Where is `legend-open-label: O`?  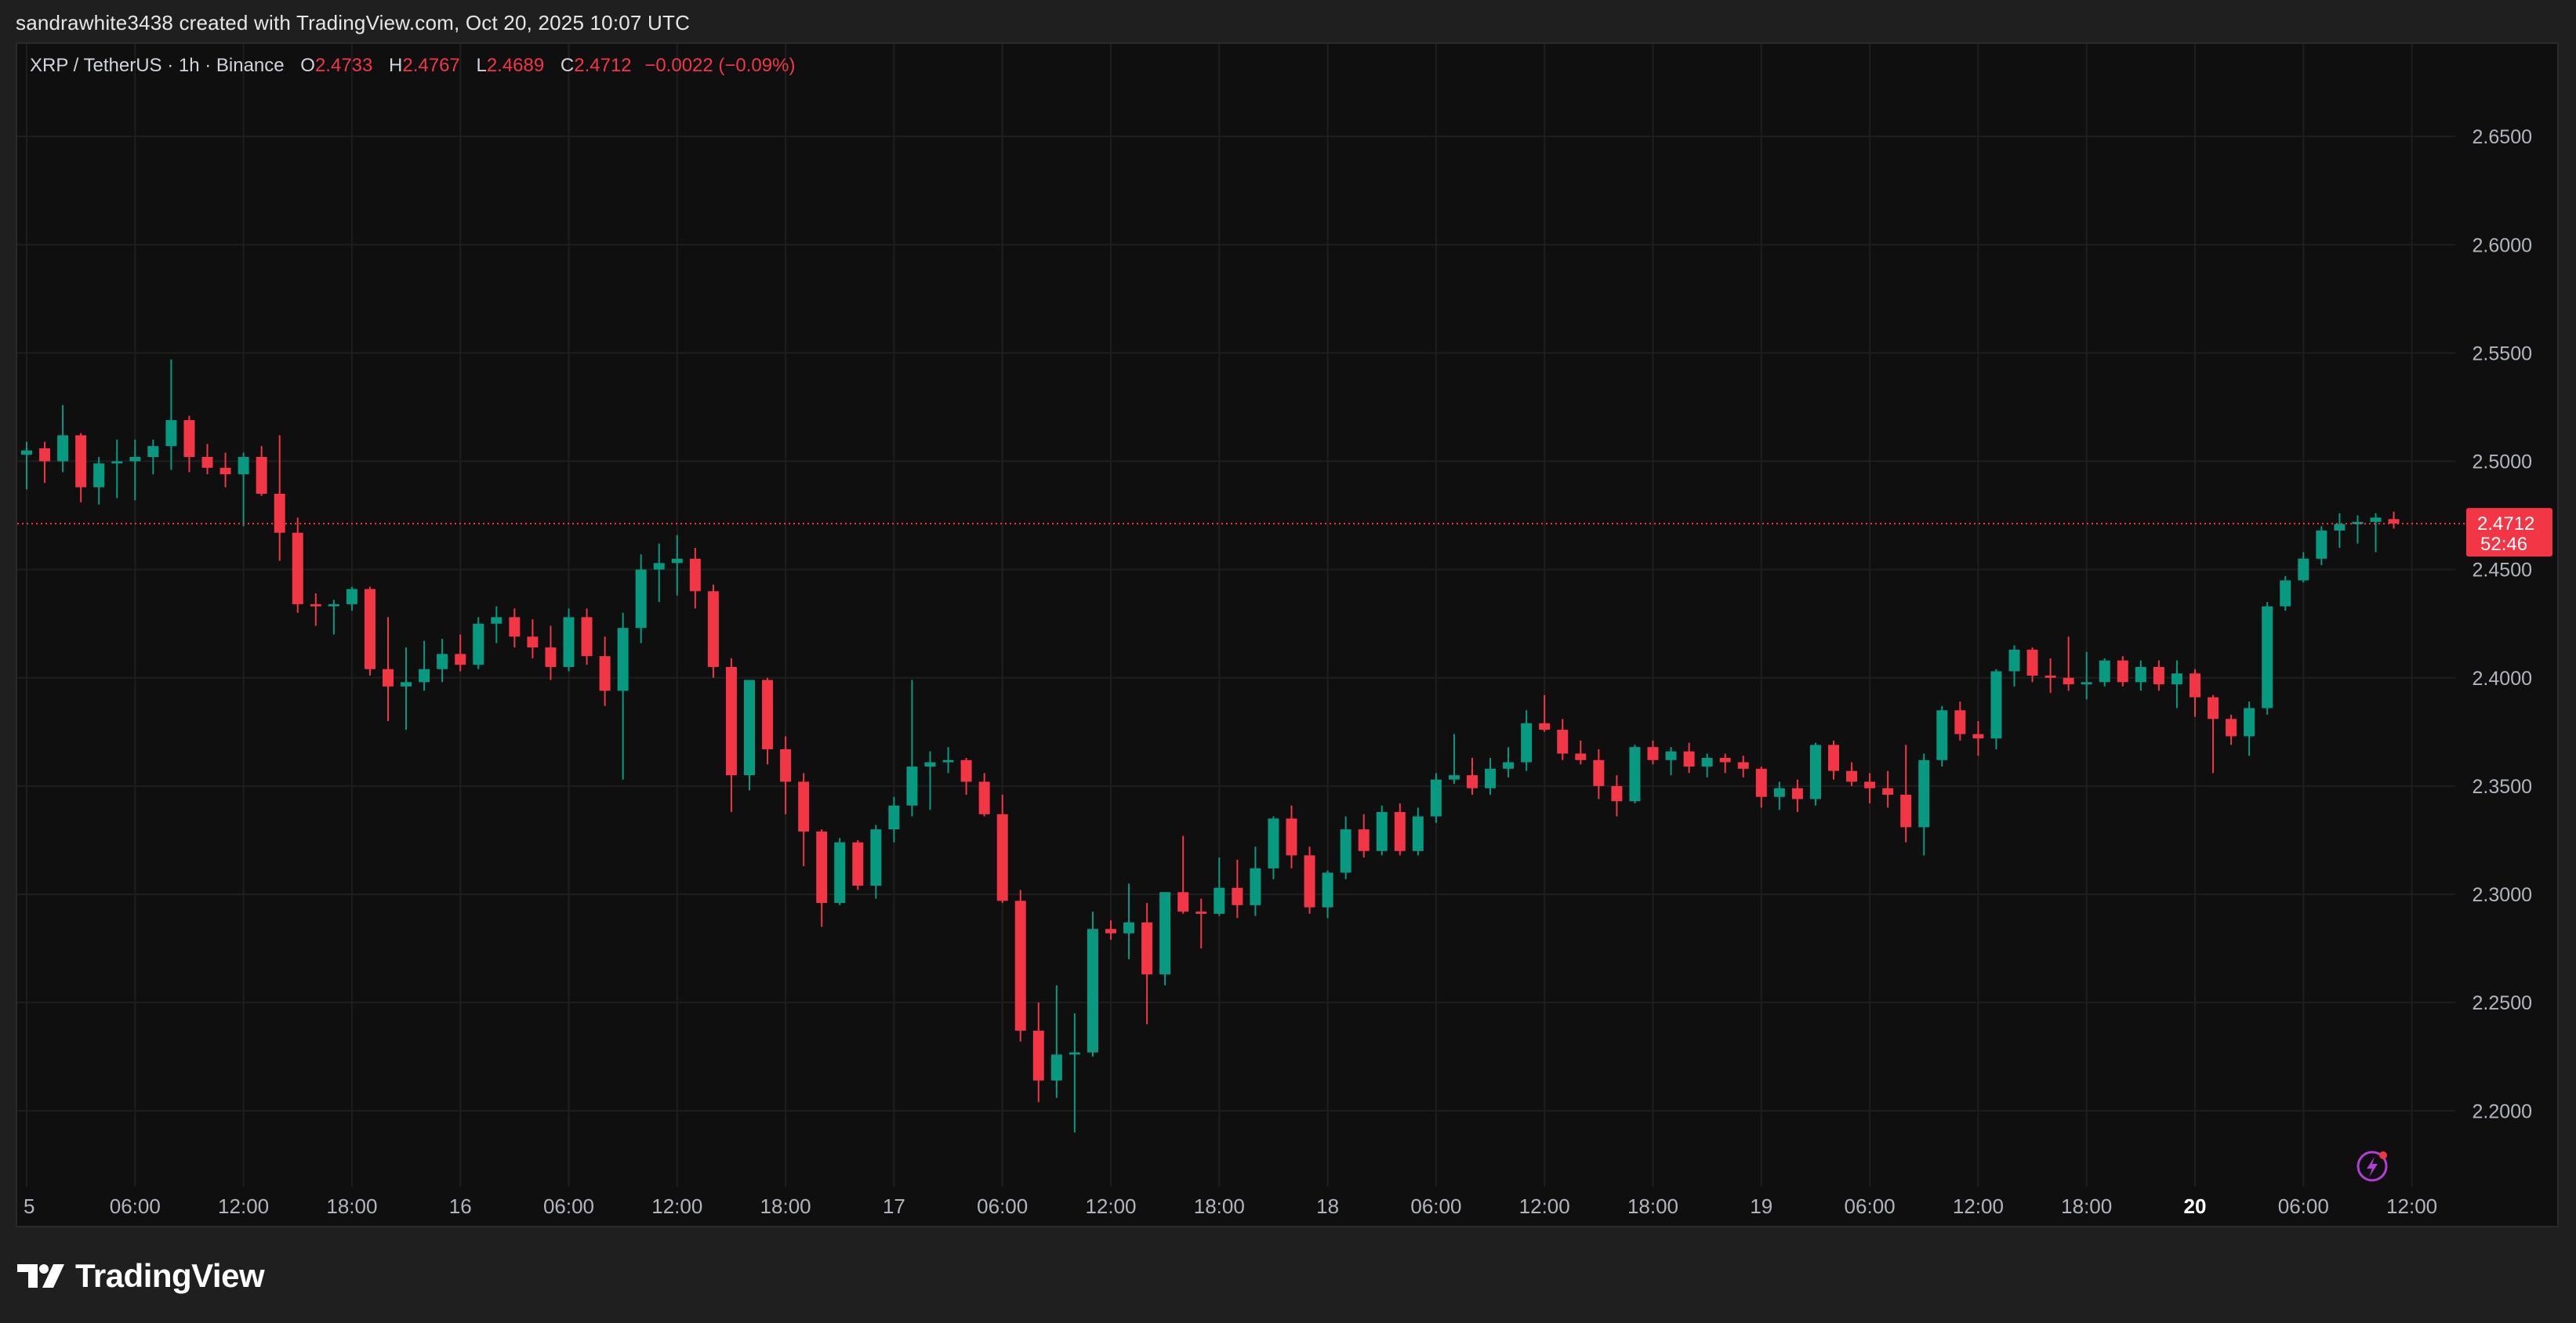 legend-open-label: O is located at coordinates (307, 65).